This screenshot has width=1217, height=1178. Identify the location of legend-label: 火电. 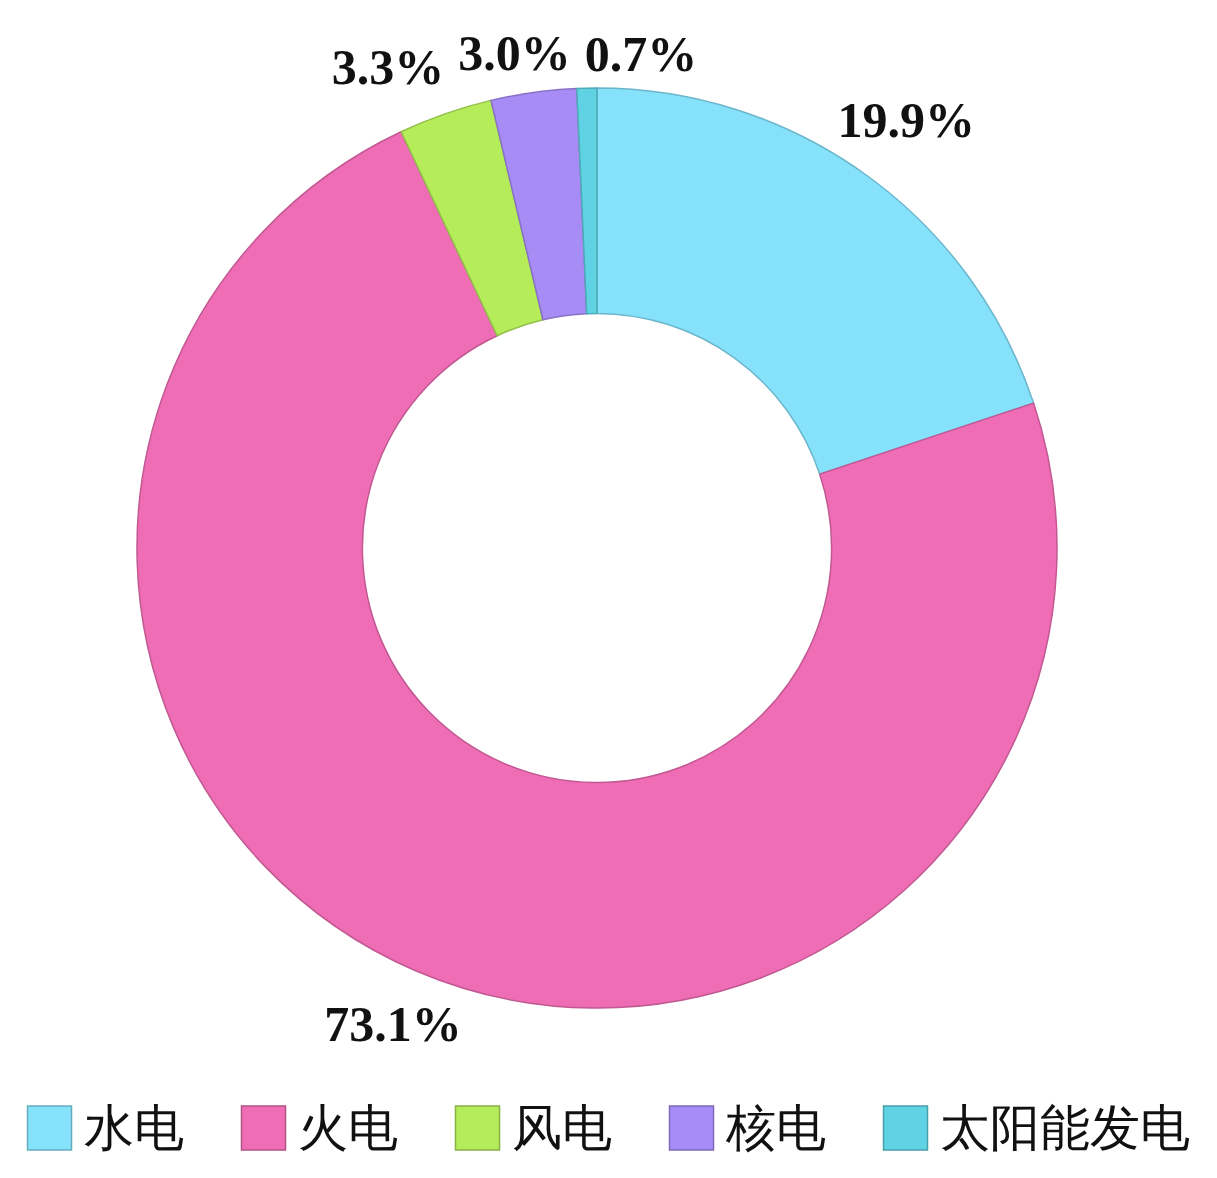
(347, 1128).